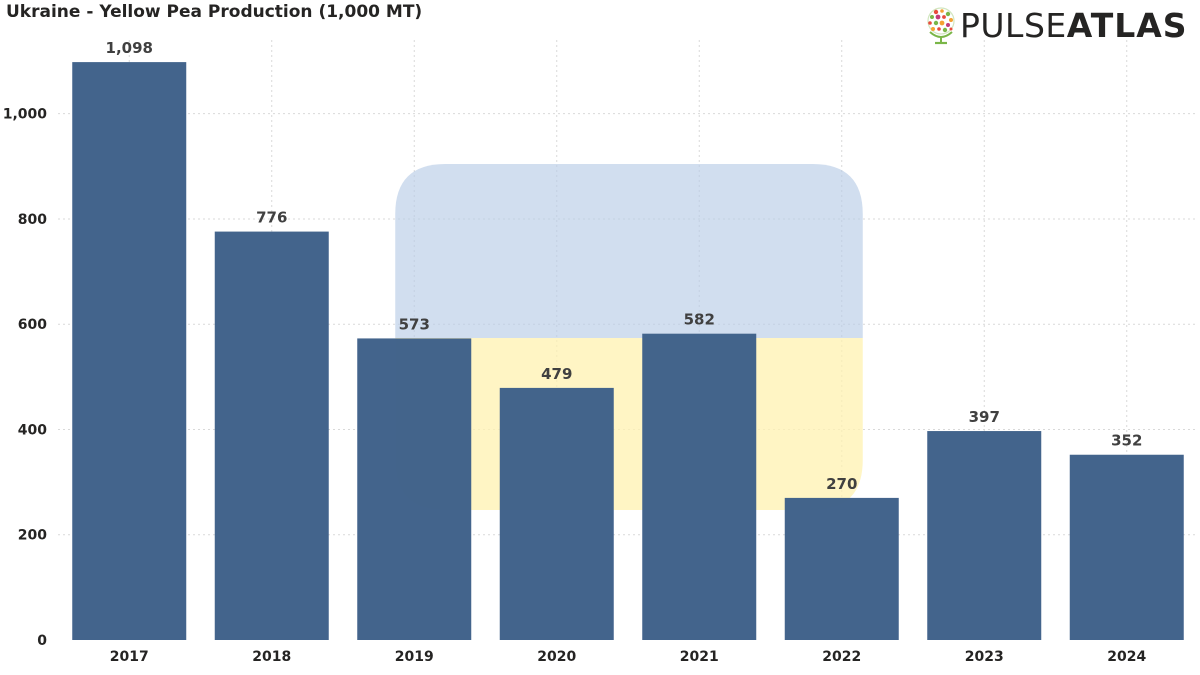 The height and width of the screenshot is (675, 1200). I want to click on data-label-2017: 1,098, so click(129, 48).